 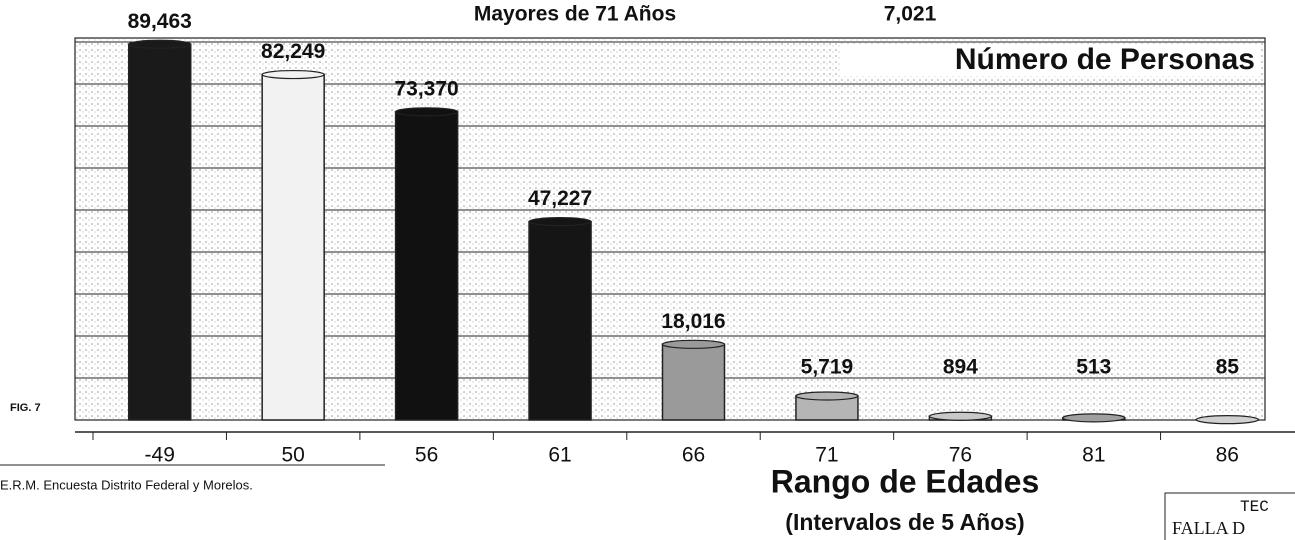 What do you see at coordinates (1229, 516) in the screenshot?
I see `stamp-box` at bounding box center [1229, 516].